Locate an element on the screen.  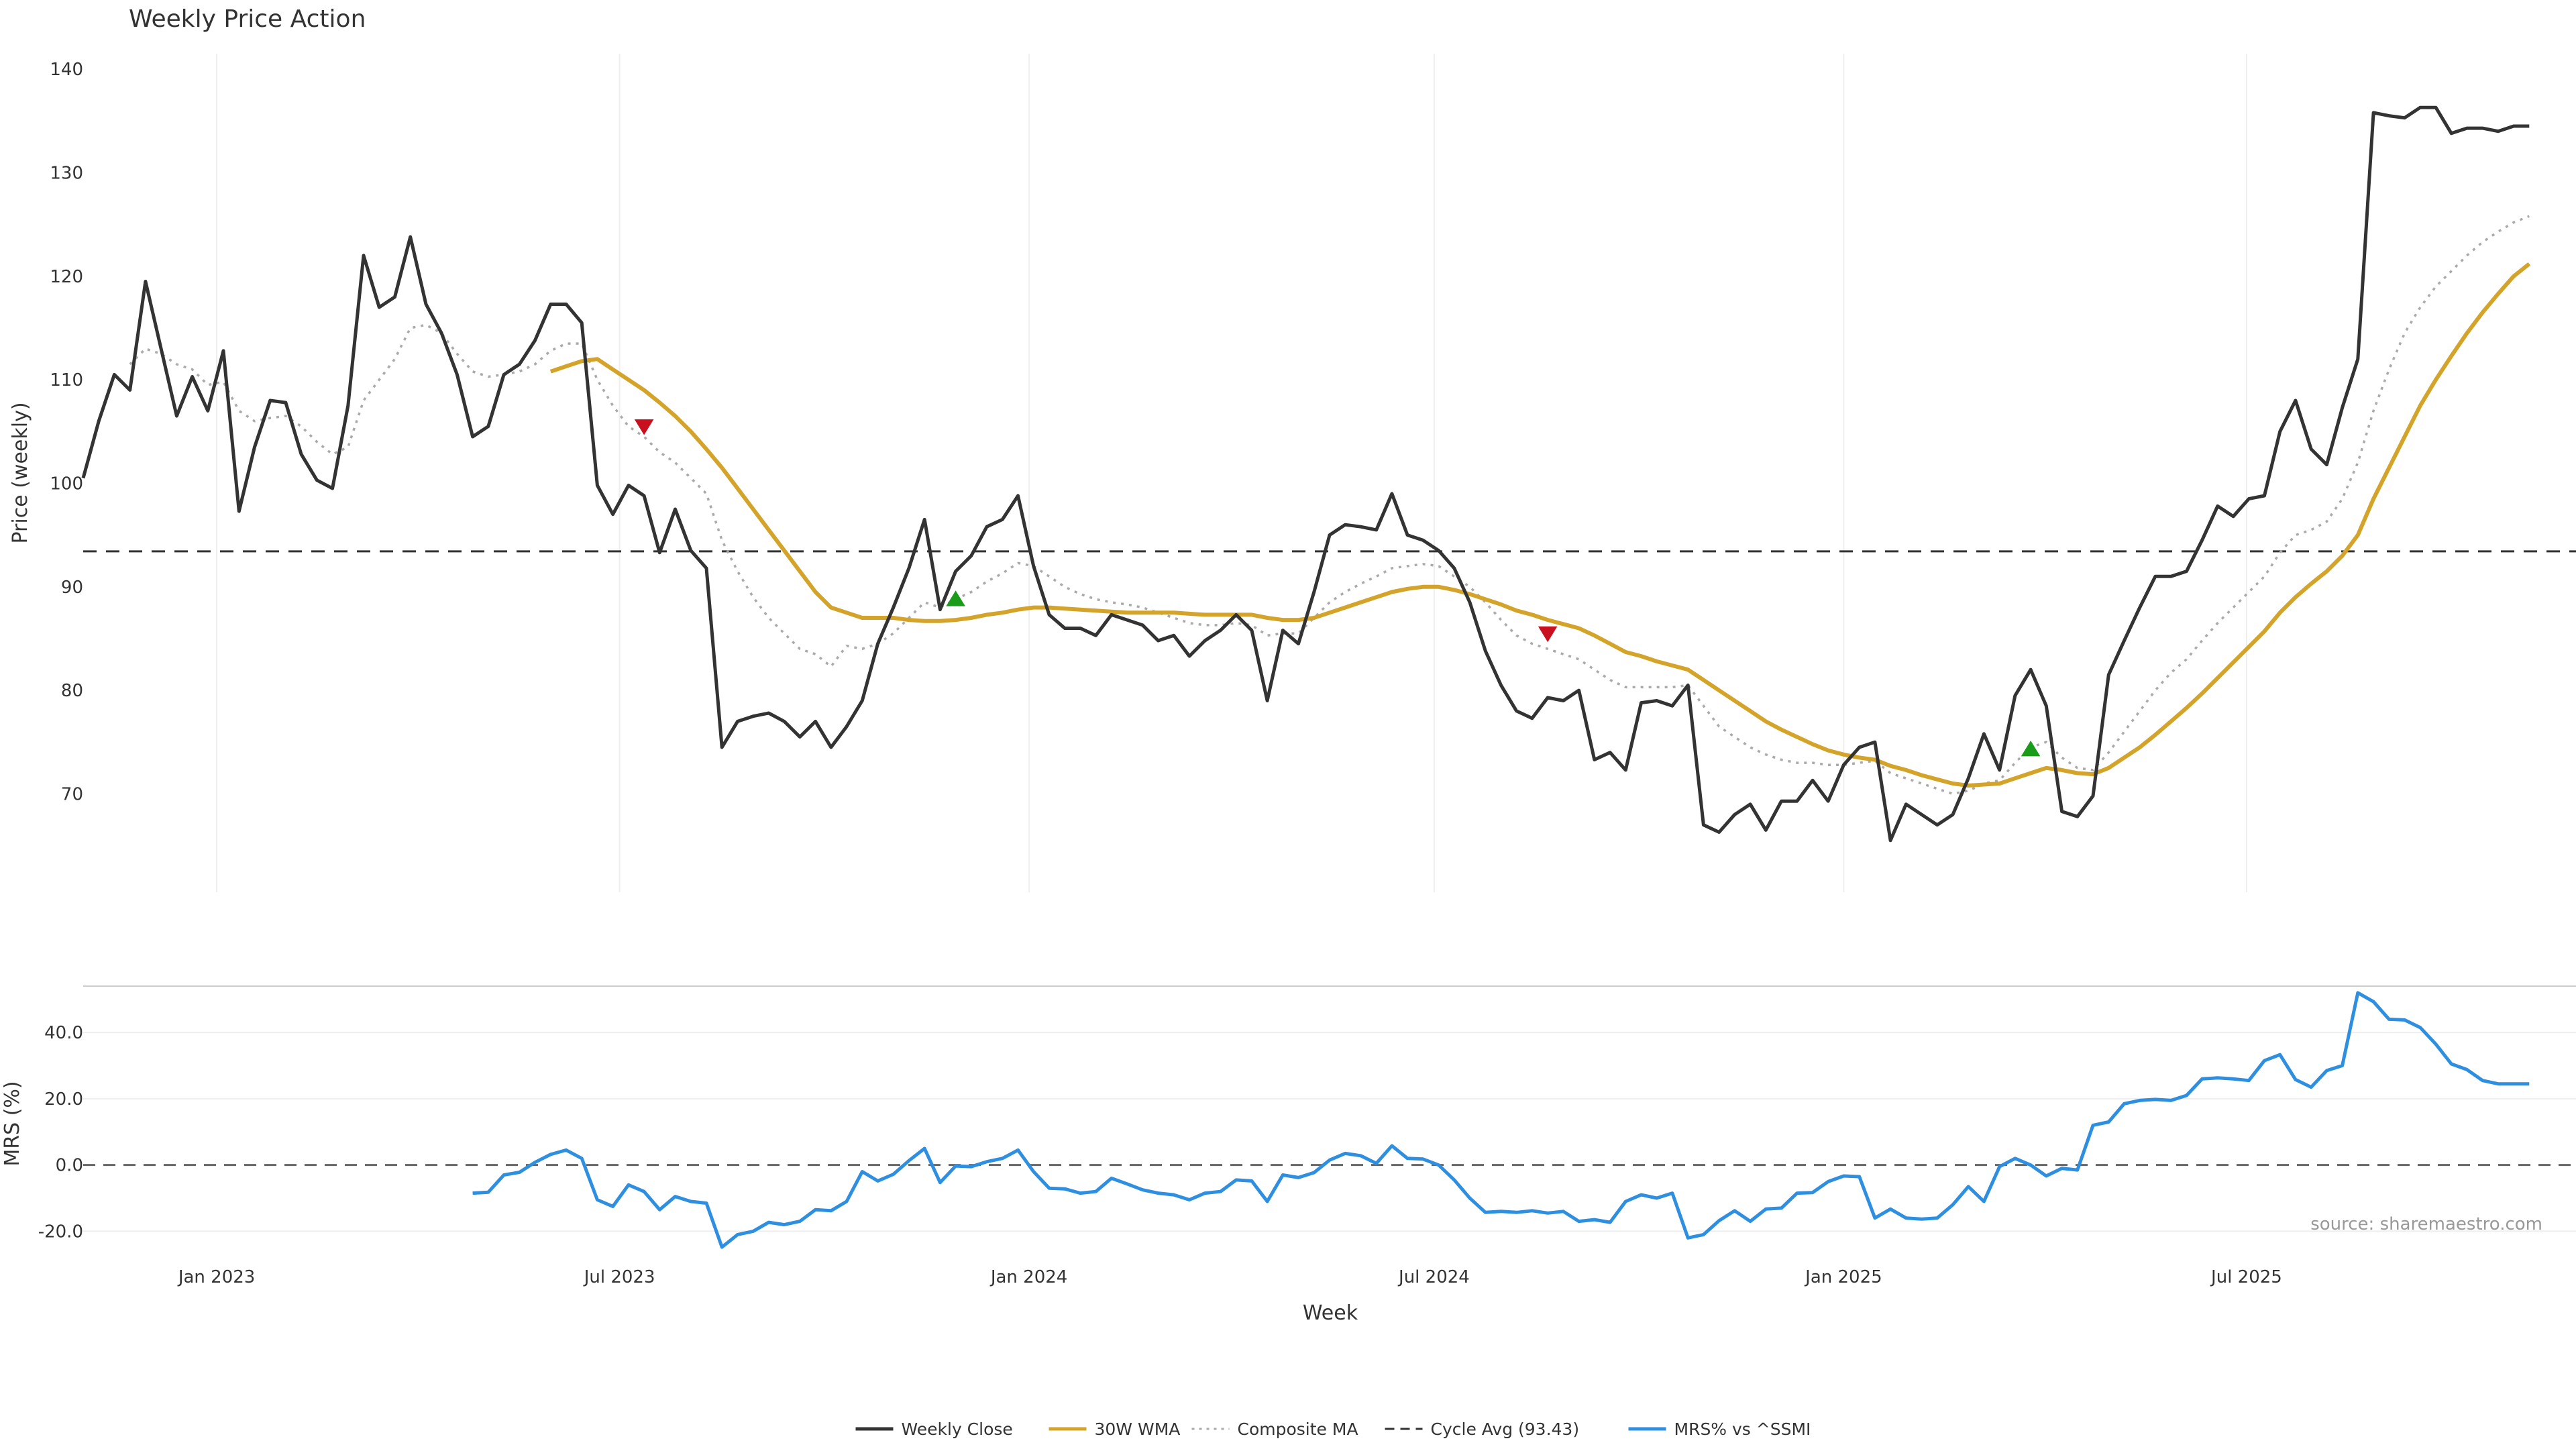
x-tick-label: Jul 2023 is located at coordinates (619, 1277).